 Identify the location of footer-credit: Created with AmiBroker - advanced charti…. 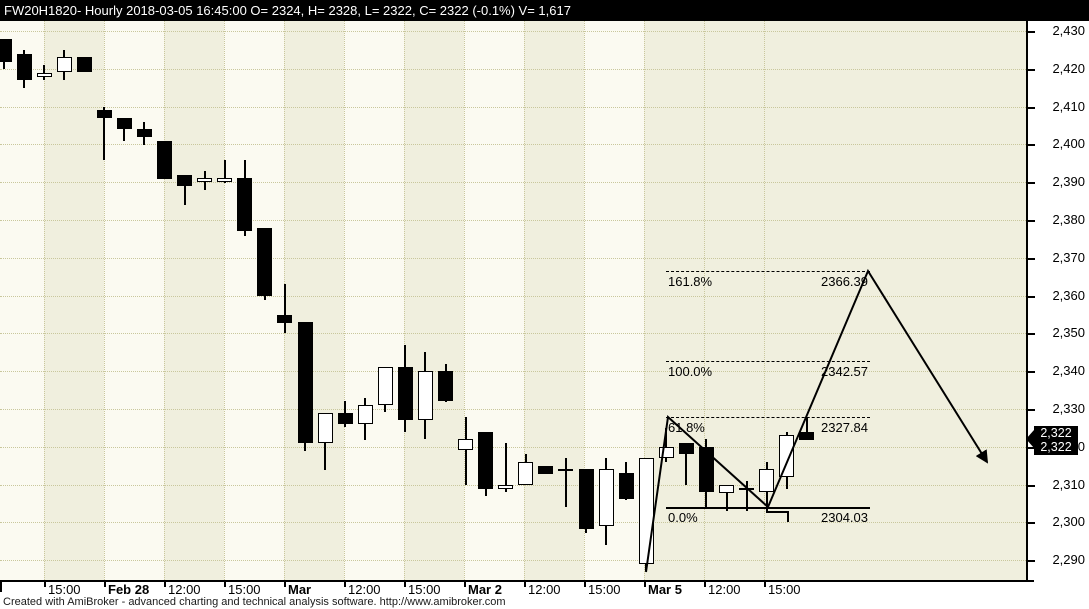
(254, 602).